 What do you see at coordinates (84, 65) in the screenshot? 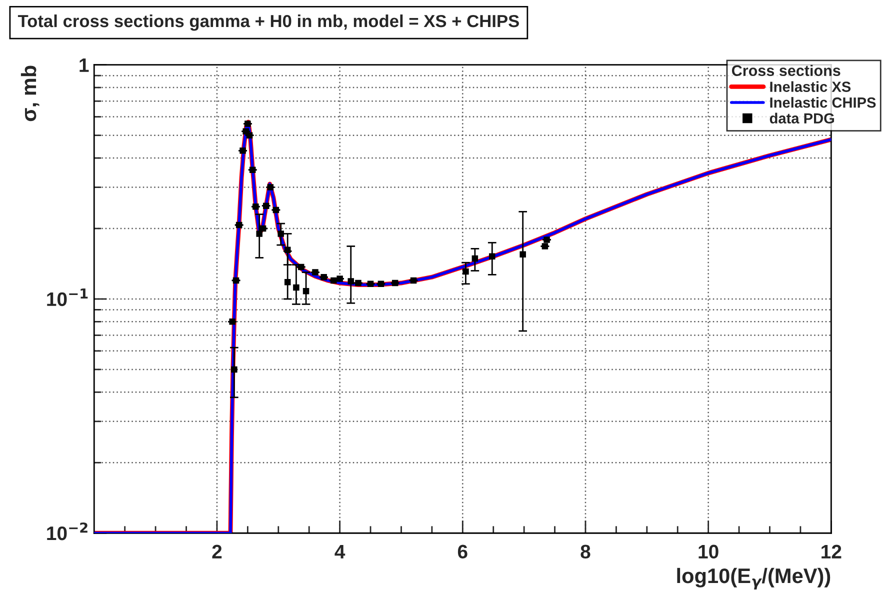
I see `y-tick-label: 1` at bounding box center [84, 65].